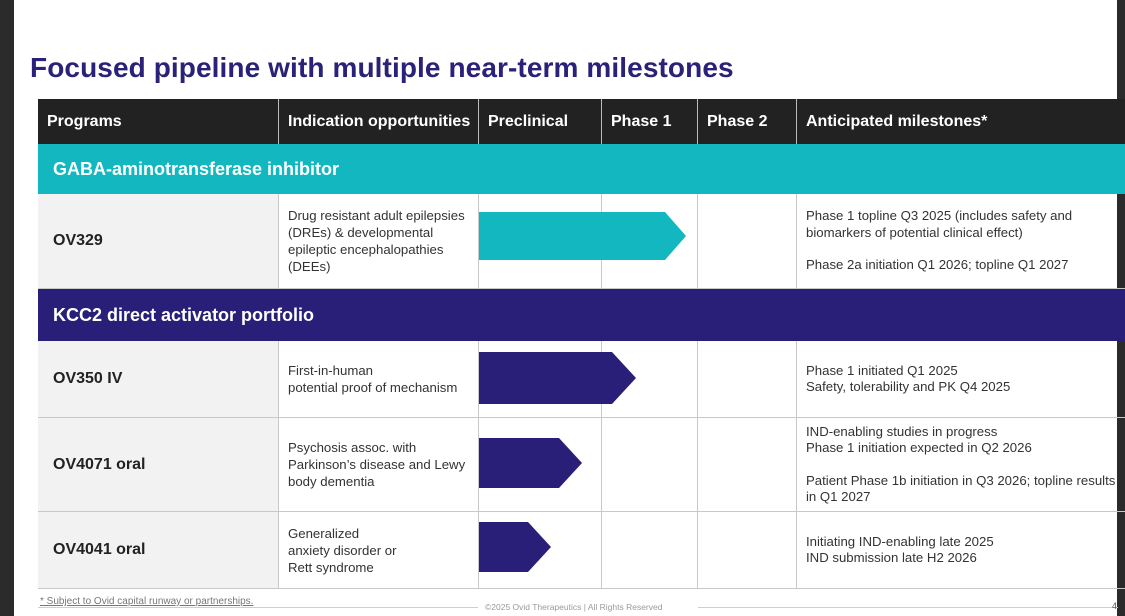  What do you see at coordinates (1115, 606) in the screenshot?
I see `page-number: 4` at bounding box center [1115, 606].